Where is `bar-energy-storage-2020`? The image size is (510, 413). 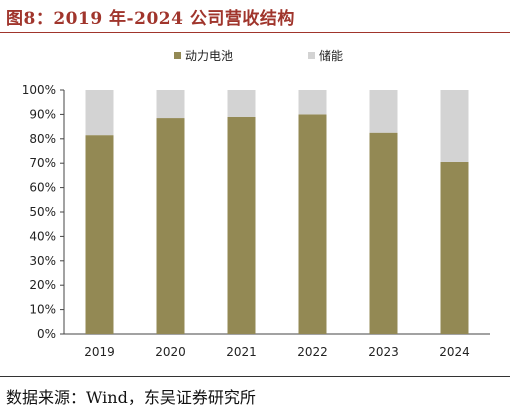 bar-energy-storage-2020 is located at coordinates (170, 104).